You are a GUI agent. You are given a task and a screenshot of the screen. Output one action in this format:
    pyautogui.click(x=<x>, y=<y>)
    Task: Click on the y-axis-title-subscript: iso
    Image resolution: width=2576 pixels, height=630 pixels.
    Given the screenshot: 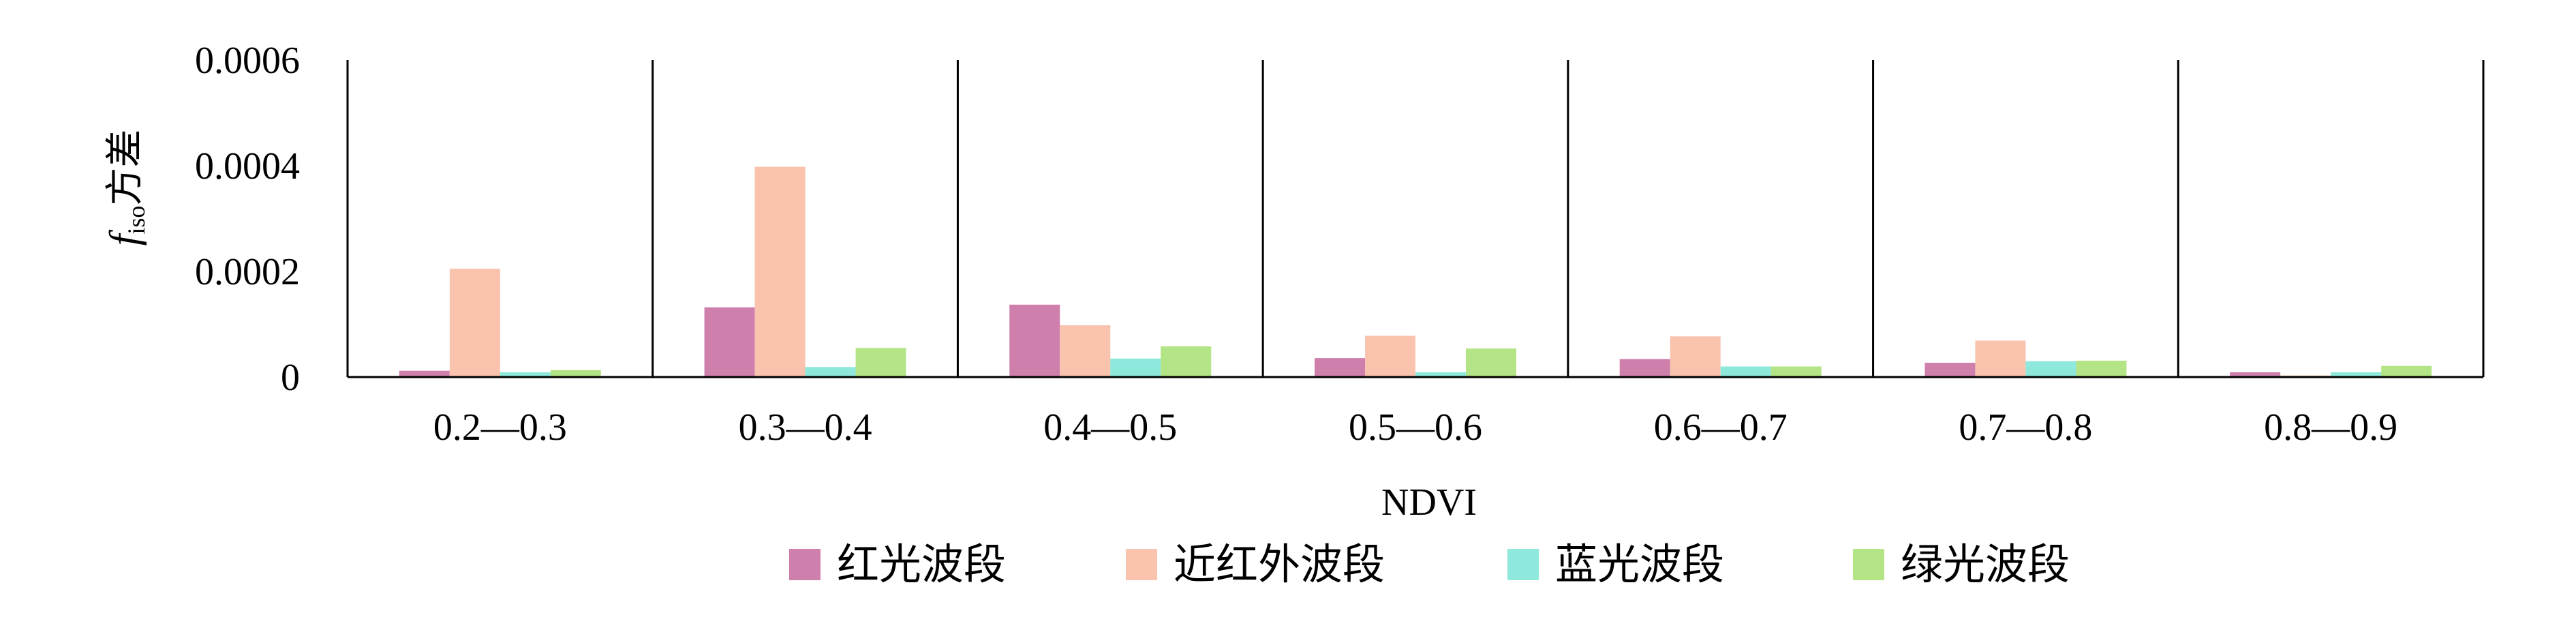 What is the action you would take?
    pyautogui.click(x=136, y=220)
    